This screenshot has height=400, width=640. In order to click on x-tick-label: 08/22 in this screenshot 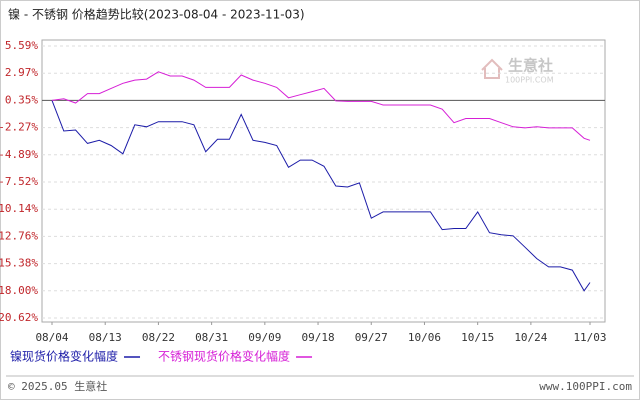, I will do `click(158, 337)`.